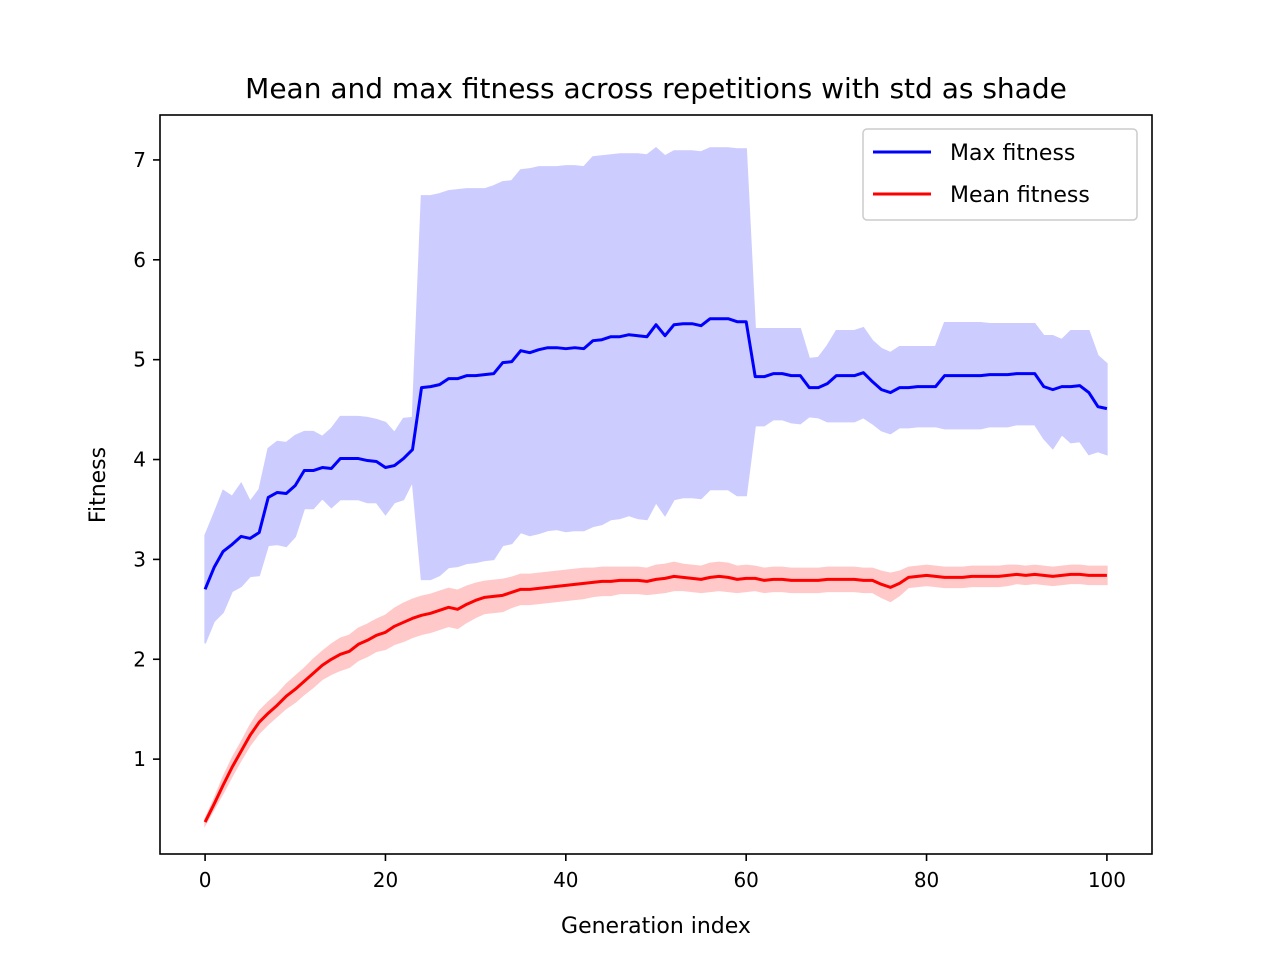  I want to click on y-axis-label: Fitness, so click(98, 485).